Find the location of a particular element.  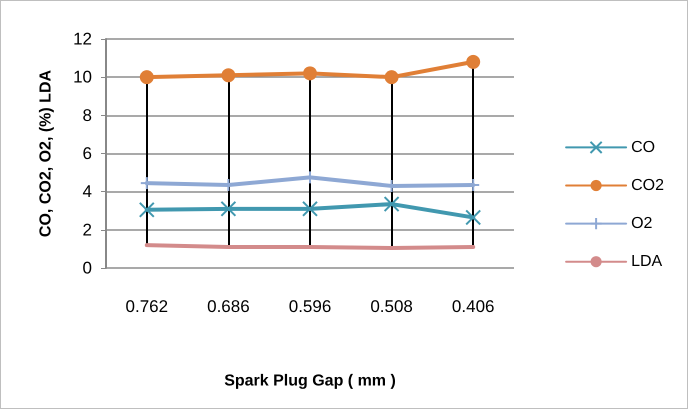

legend-label: CO2 is located at coordinates (647, 185).